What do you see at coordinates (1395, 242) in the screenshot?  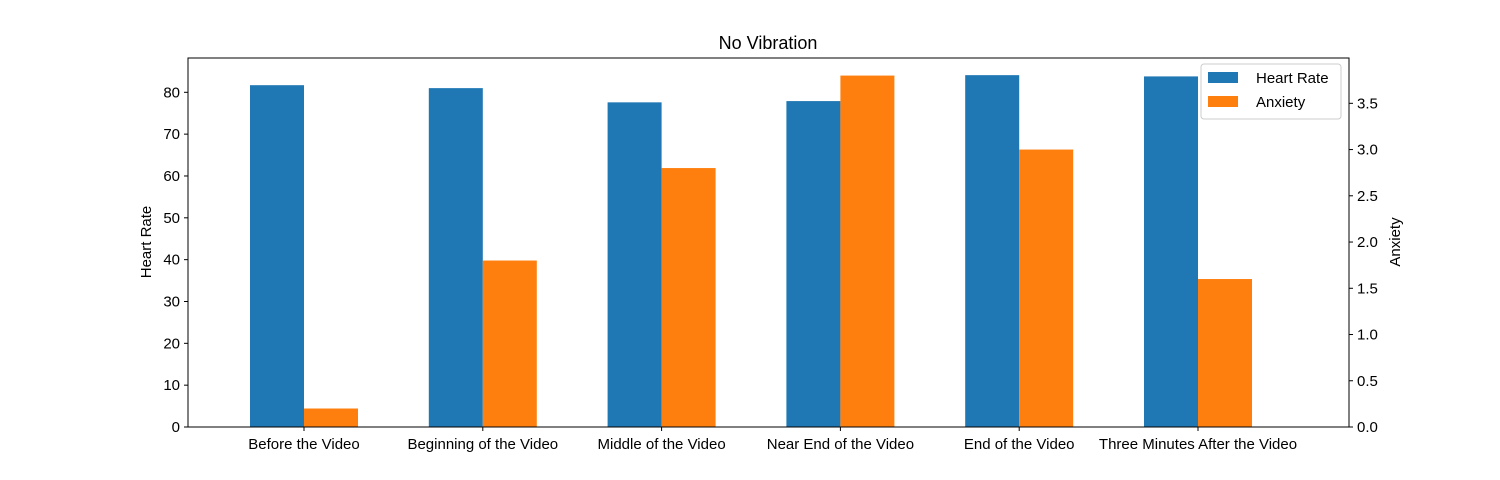 I see `right-y-axis-label: Anxiety` at bounding box center [1395, 242].